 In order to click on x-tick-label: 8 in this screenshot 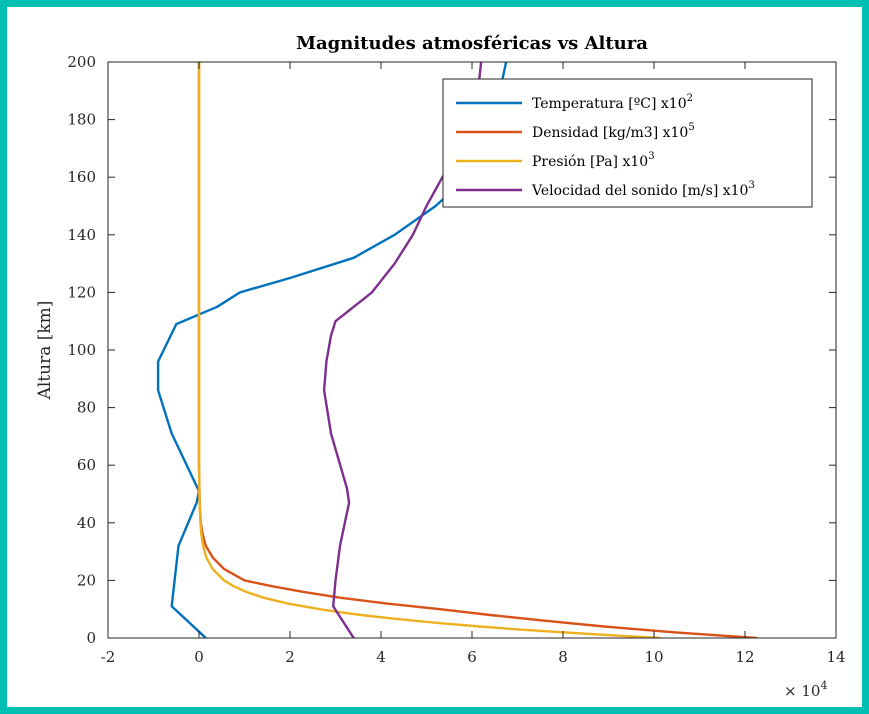, I will do `click(563, 657)`.